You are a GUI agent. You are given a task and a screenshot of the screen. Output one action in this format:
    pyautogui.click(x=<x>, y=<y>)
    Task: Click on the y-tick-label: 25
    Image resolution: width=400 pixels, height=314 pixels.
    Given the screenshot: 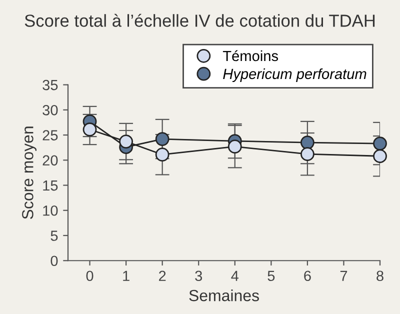 What is the action you would take?
    pyautogui.click(x=50, y=135)
    